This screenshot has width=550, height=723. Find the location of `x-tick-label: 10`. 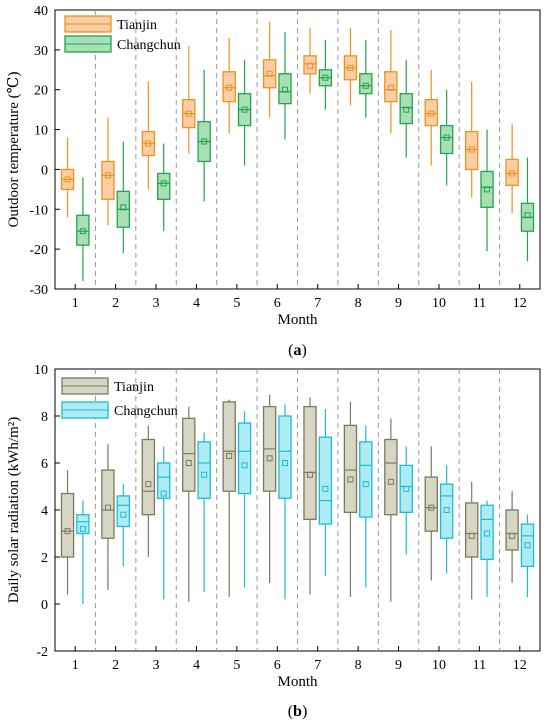

x-tick-label: 10 is located at coordinates (439, 303).